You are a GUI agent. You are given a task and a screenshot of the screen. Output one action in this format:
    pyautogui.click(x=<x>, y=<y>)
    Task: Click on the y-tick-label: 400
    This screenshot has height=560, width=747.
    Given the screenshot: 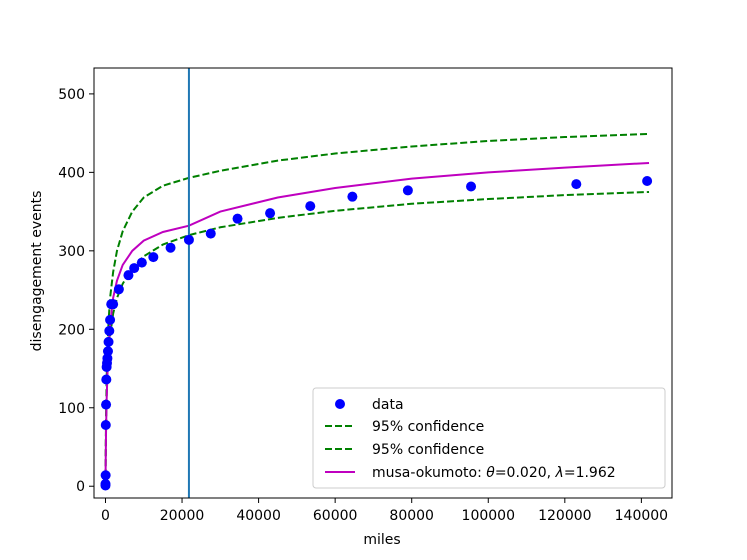 What is the action you would take?
    pyautogui.click(x=71, y=173)
    